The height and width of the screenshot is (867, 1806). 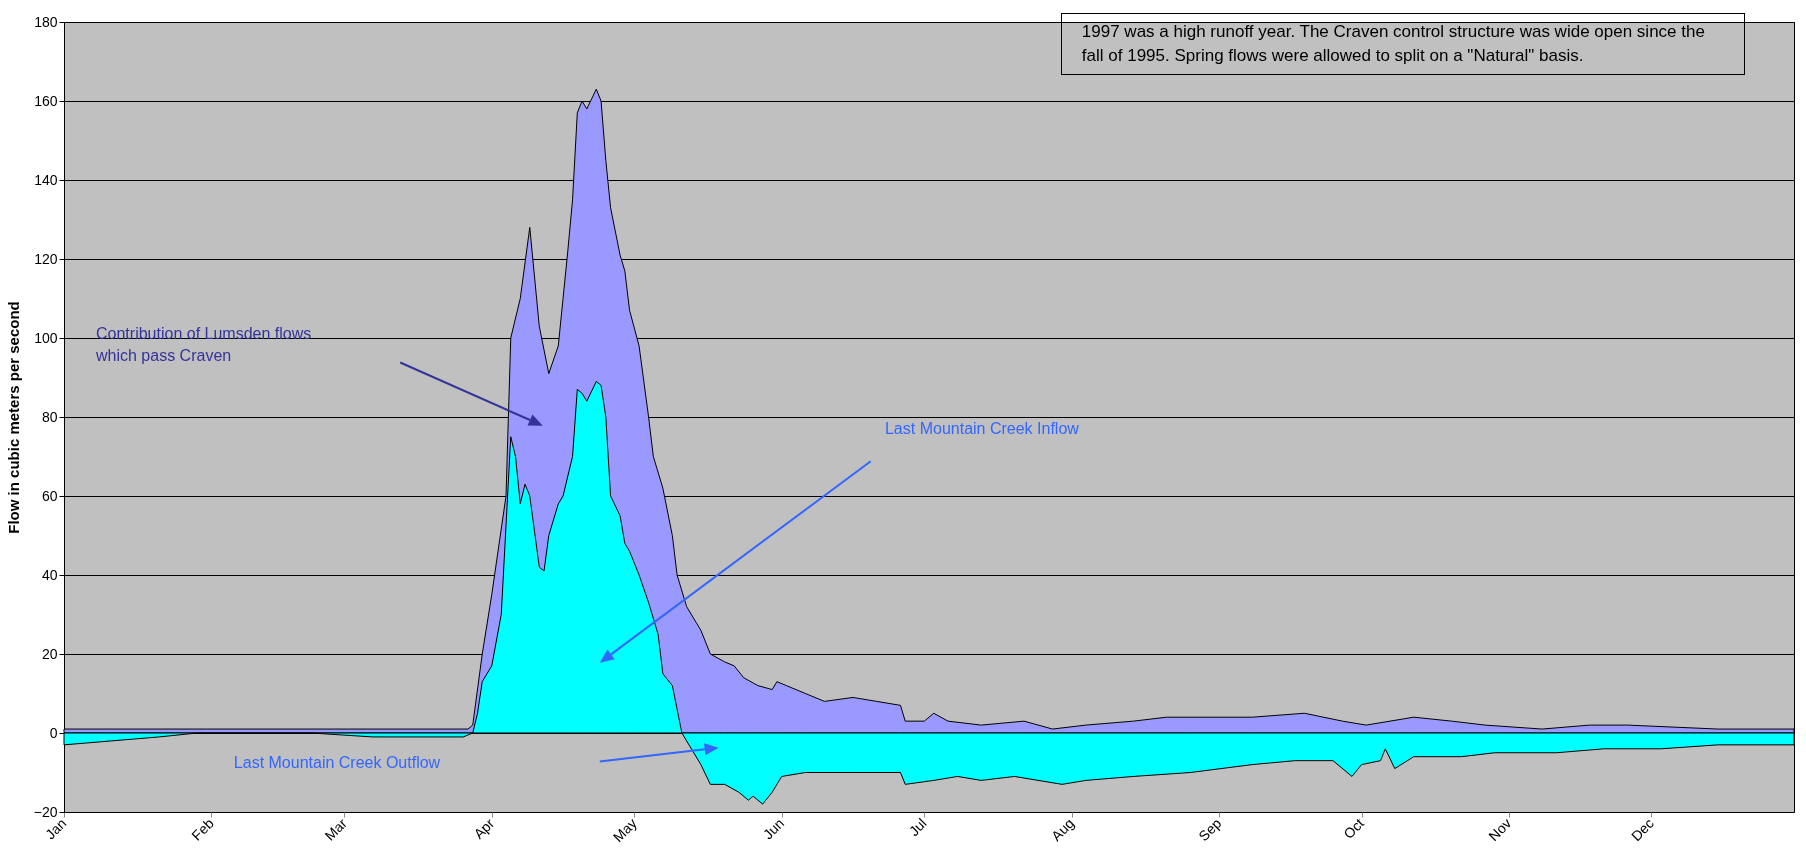 I want to click on y-tick-label: 100, so click(x=46, y=337).